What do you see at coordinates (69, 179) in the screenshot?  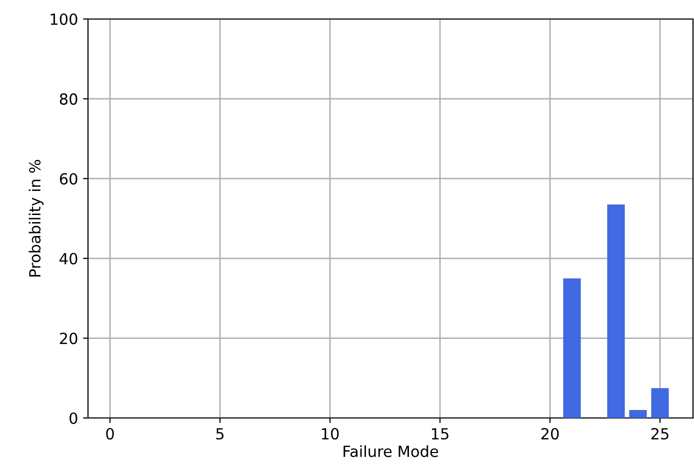 I see `y-tick-label: 60` at bounding box center [69, 179].